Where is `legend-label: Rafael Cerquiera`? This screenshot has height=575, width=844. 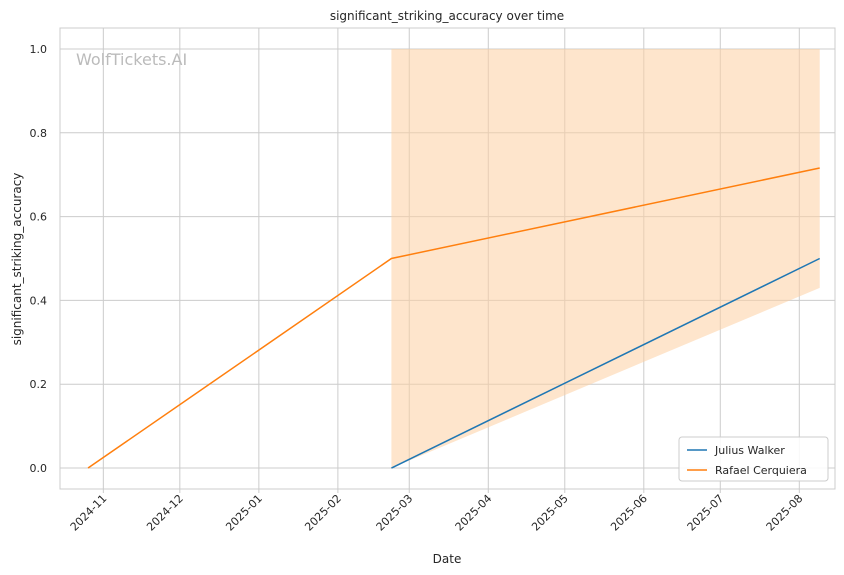
legend-label: Rafael Cerquiera is located at coordinates (761, 470).